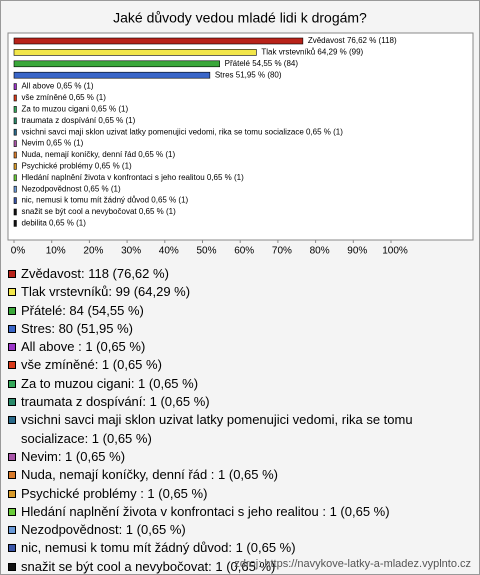 The height and width of the screenshot is (575, 480). I want to click on x-tick-label: 100%, so click(395, 251).